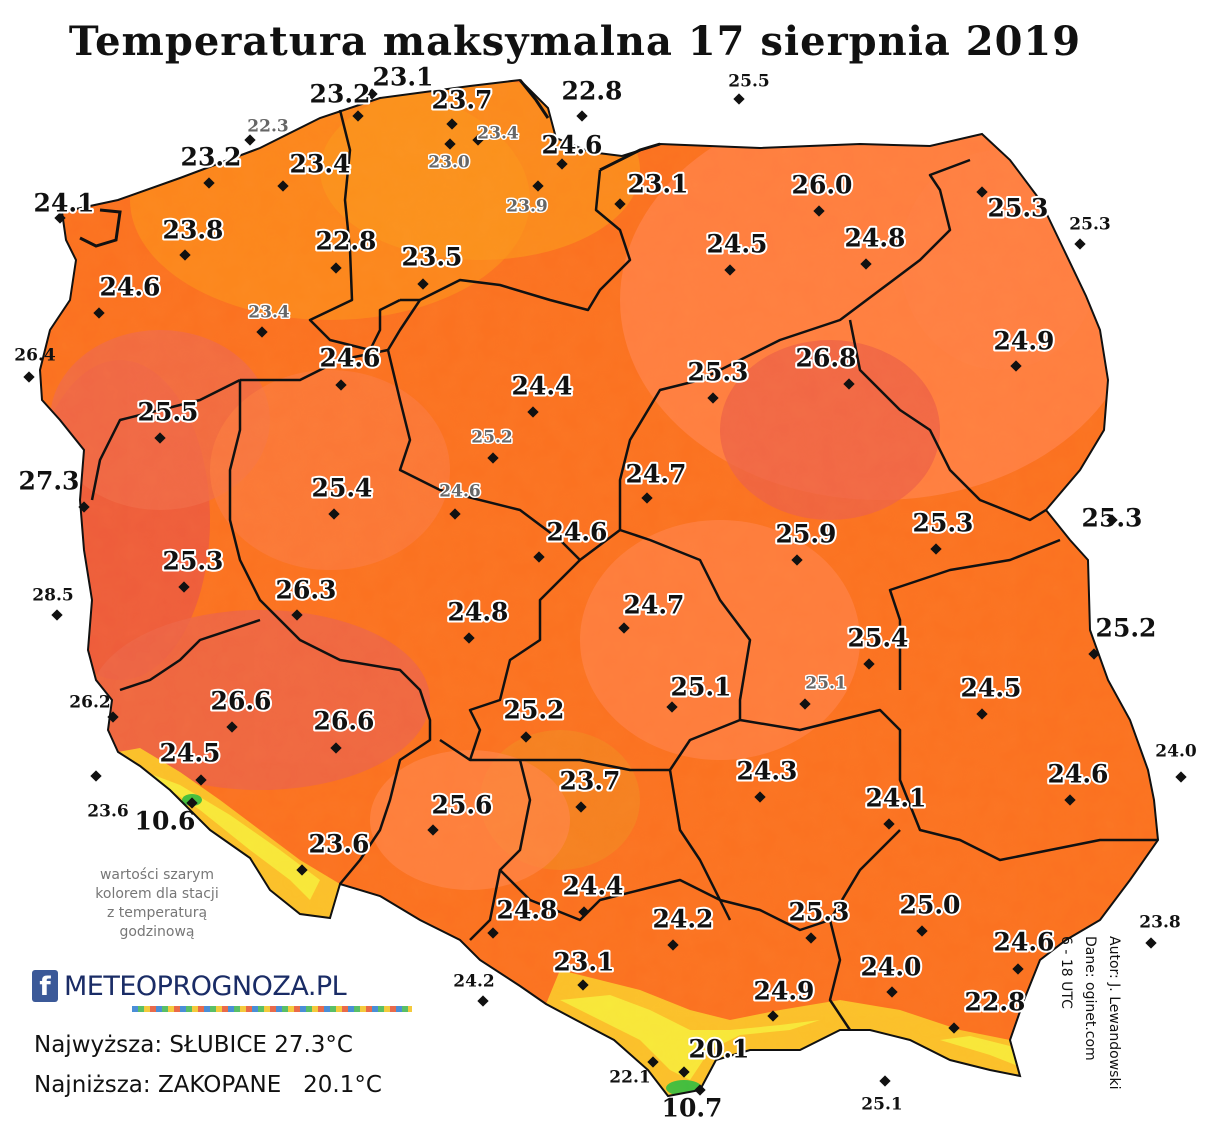 The height and width of the screenshot is (1136, 1208). I want to click on station-temperature: 24.7, so click(656, 474).